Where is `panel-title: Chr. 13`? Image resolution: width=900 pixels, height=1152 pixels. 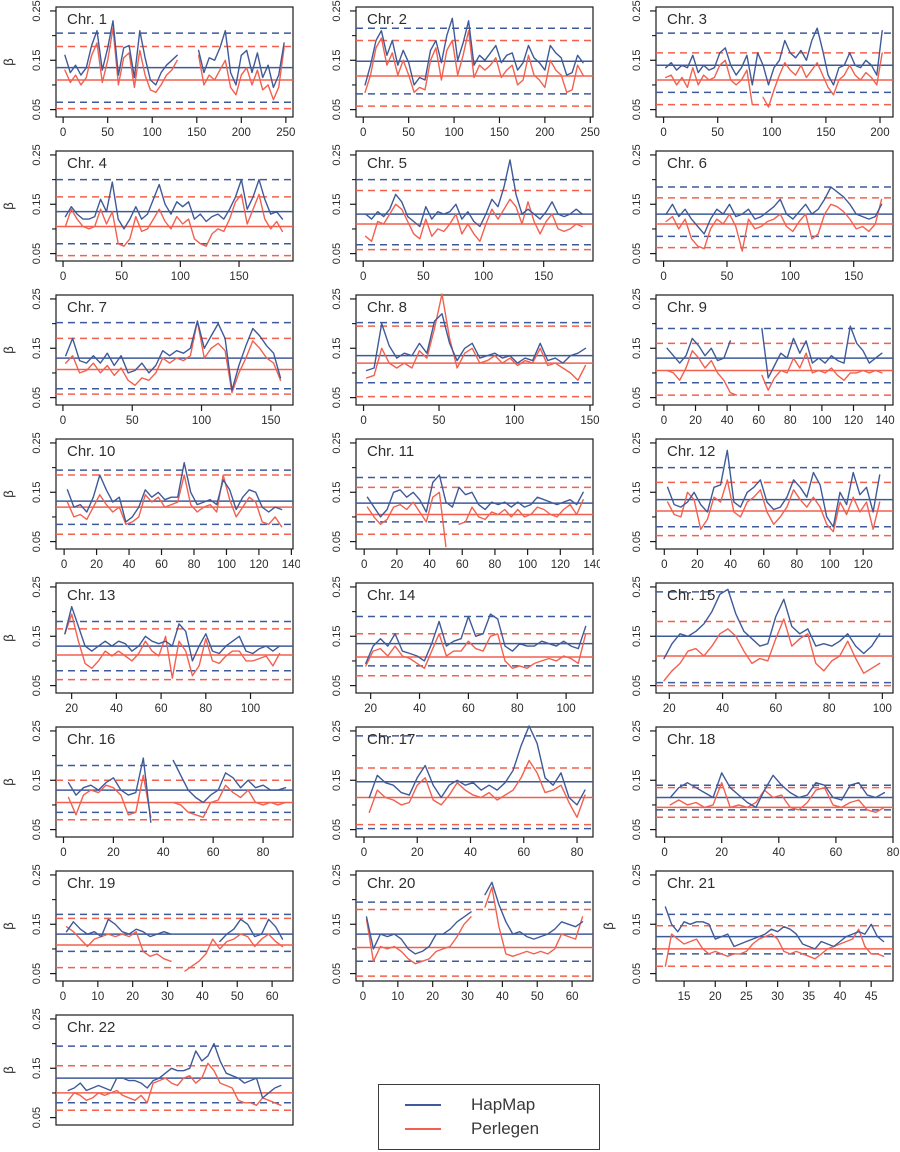 panel-title: Chr. 13 is located at coordinates (91, 595).